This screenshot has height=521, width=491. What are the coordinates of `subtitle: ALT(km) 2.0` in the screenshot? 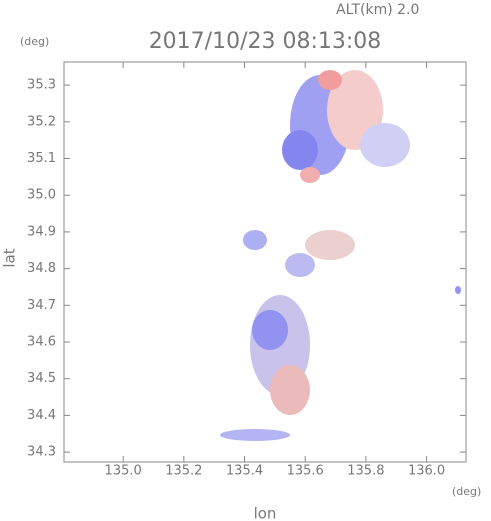 It's located at (377, 10).